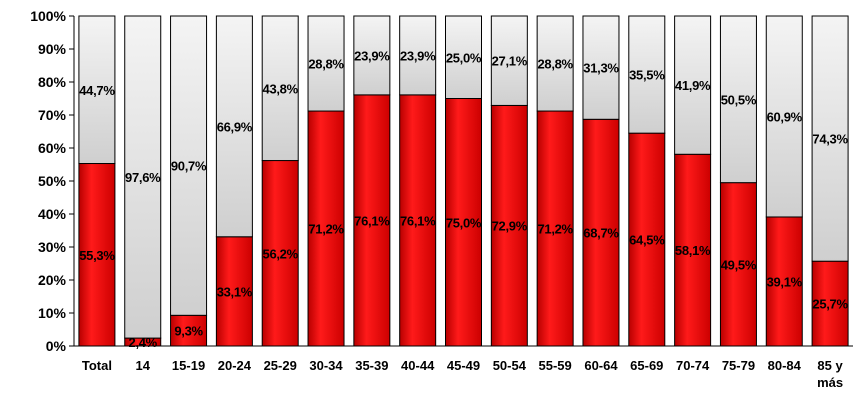  Describe the element at coordinates (188, 331) in the screenshot. I see `data-label-red: 9,3%` at that location.